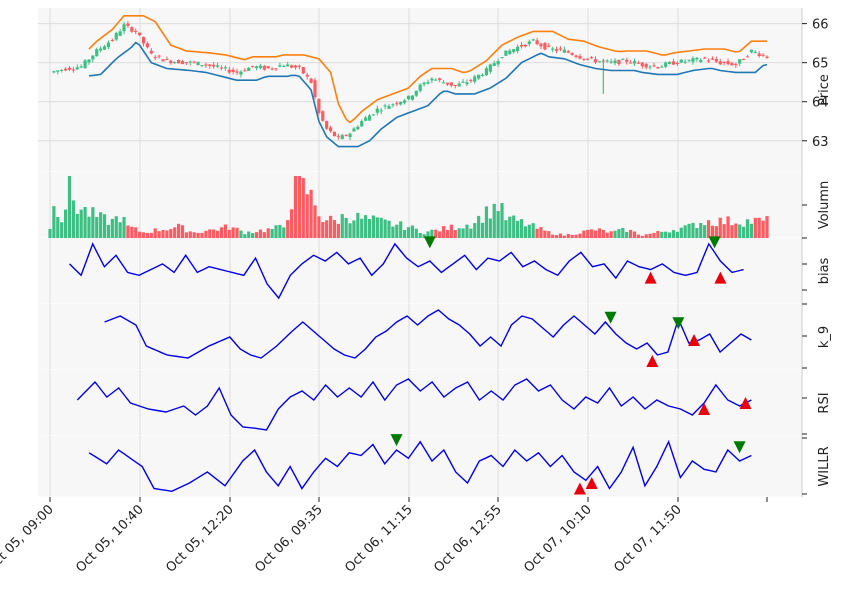 The image size is (859, 596). Describe the element at coordinates (824, 90) in the screenshot. I see `ylabel-price: Price` at that location.